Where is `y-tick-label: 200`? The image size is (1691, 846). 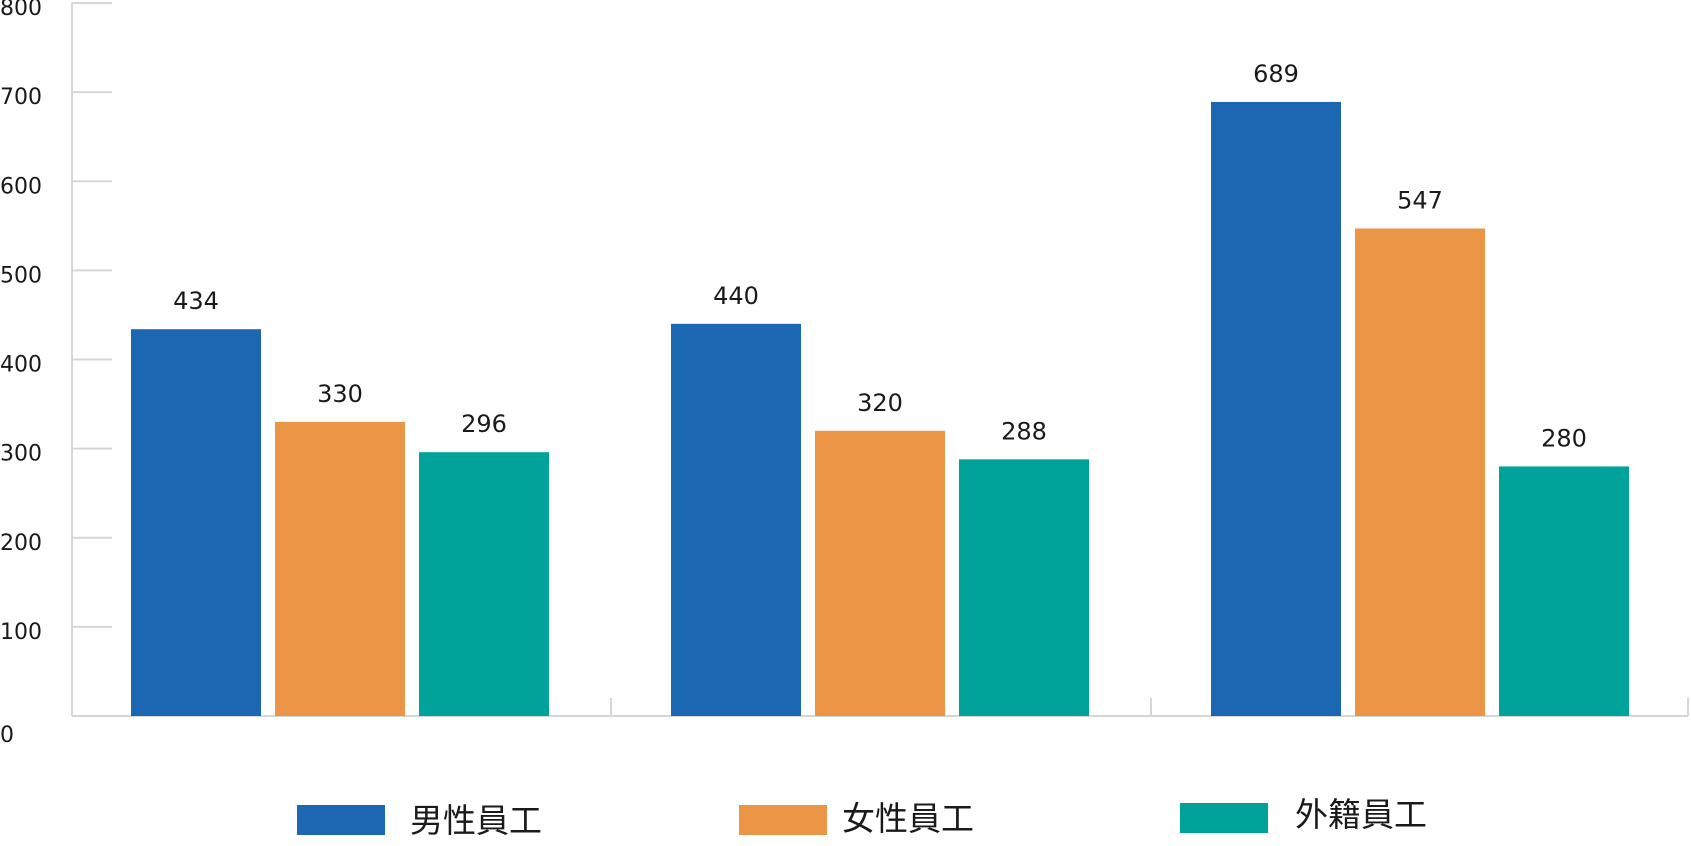
y-tick-label: 200 is located at coordinates (21, 543).